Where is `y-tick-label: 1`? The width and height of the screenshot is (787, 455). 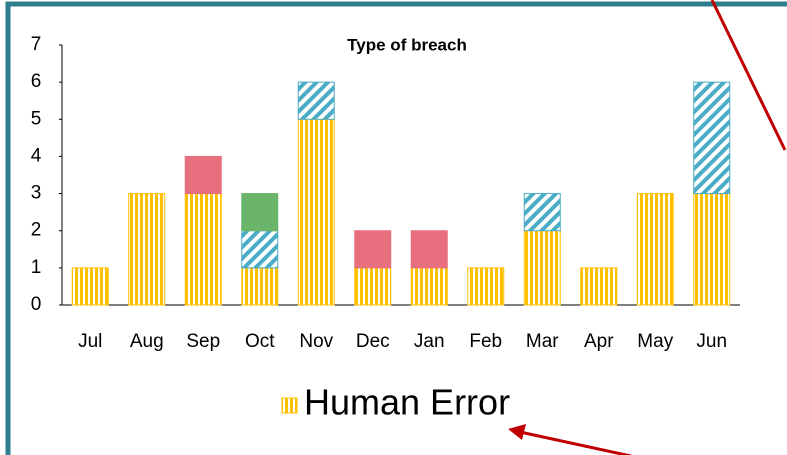
y-tick-label: 1 is located at coordinates (36, 267).